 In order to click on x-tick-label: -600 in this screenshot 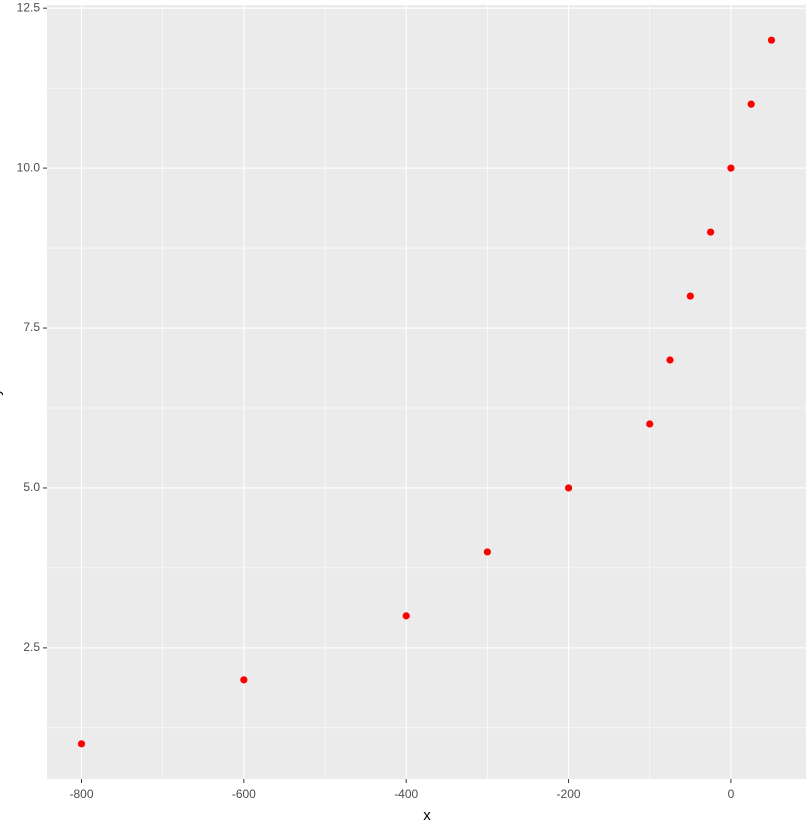, I will do `click(244, 794)`.